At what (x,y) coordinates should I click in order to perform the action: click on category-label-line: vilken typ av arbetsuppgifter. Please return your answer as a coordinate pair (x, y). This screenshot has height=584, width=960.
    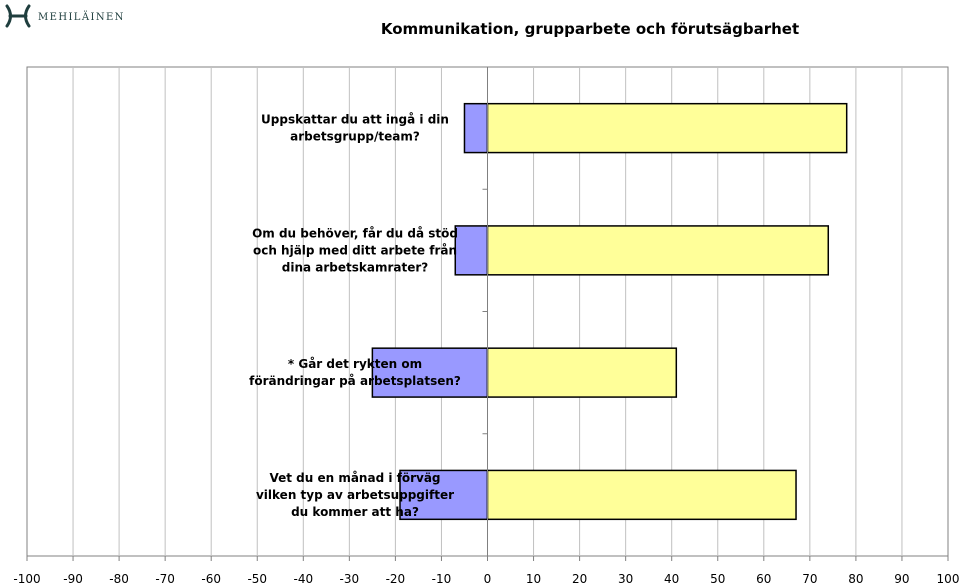
    Looking at the image, I should click on (355, 495).